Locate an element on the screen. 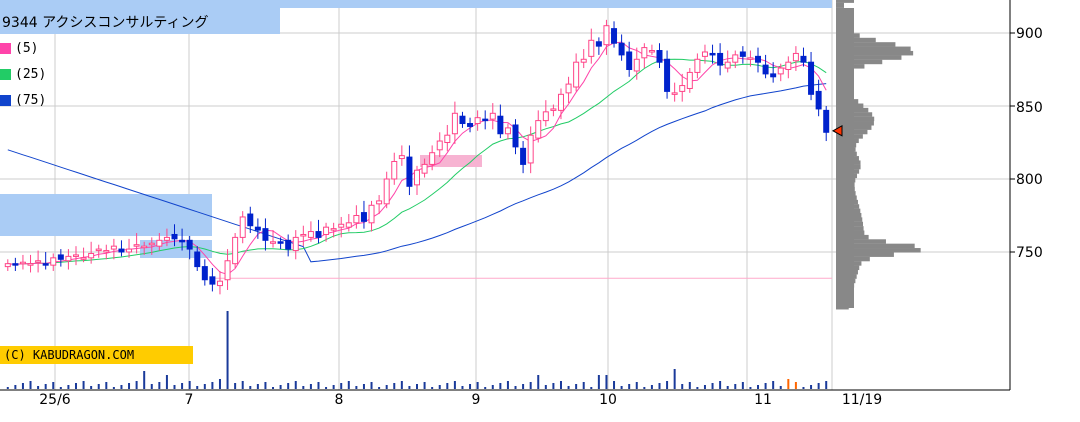 Image resolution: width=1080 pixels, height=422 pixels. legend-swatch-ma75 is located at coordinates (5, 100).